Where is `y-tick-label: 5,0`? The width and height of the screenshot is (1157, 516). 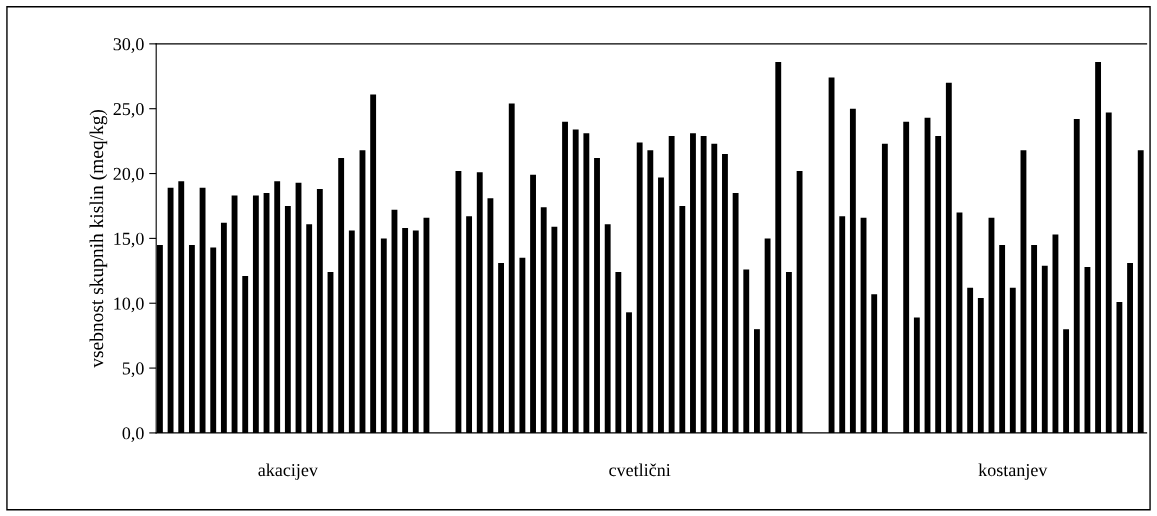
y-tick-label: 5,0 is located at coordinates (133, 370).